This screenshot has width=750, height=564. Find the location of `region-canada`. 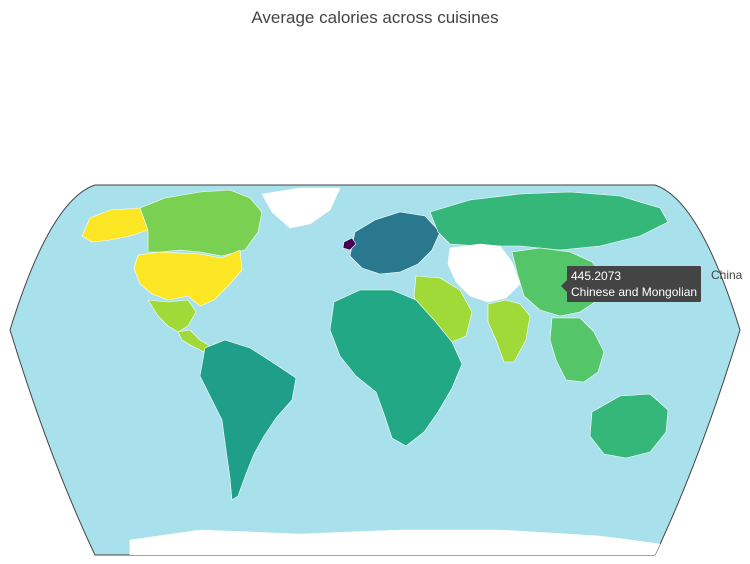

region-canada is located at coordinates (201, 223).